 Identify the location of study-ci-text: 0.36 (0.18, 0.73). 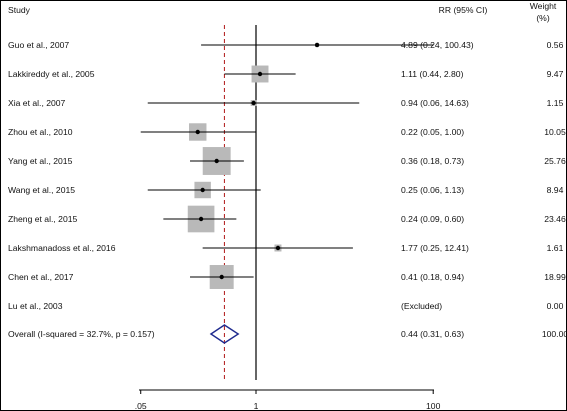
(432, 161).